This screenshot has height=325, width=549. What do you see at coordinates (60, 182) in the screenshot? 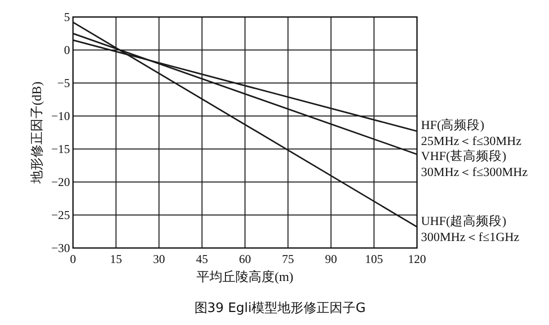
I see `y-tick-label: −20` at bounding box center [60, 182].